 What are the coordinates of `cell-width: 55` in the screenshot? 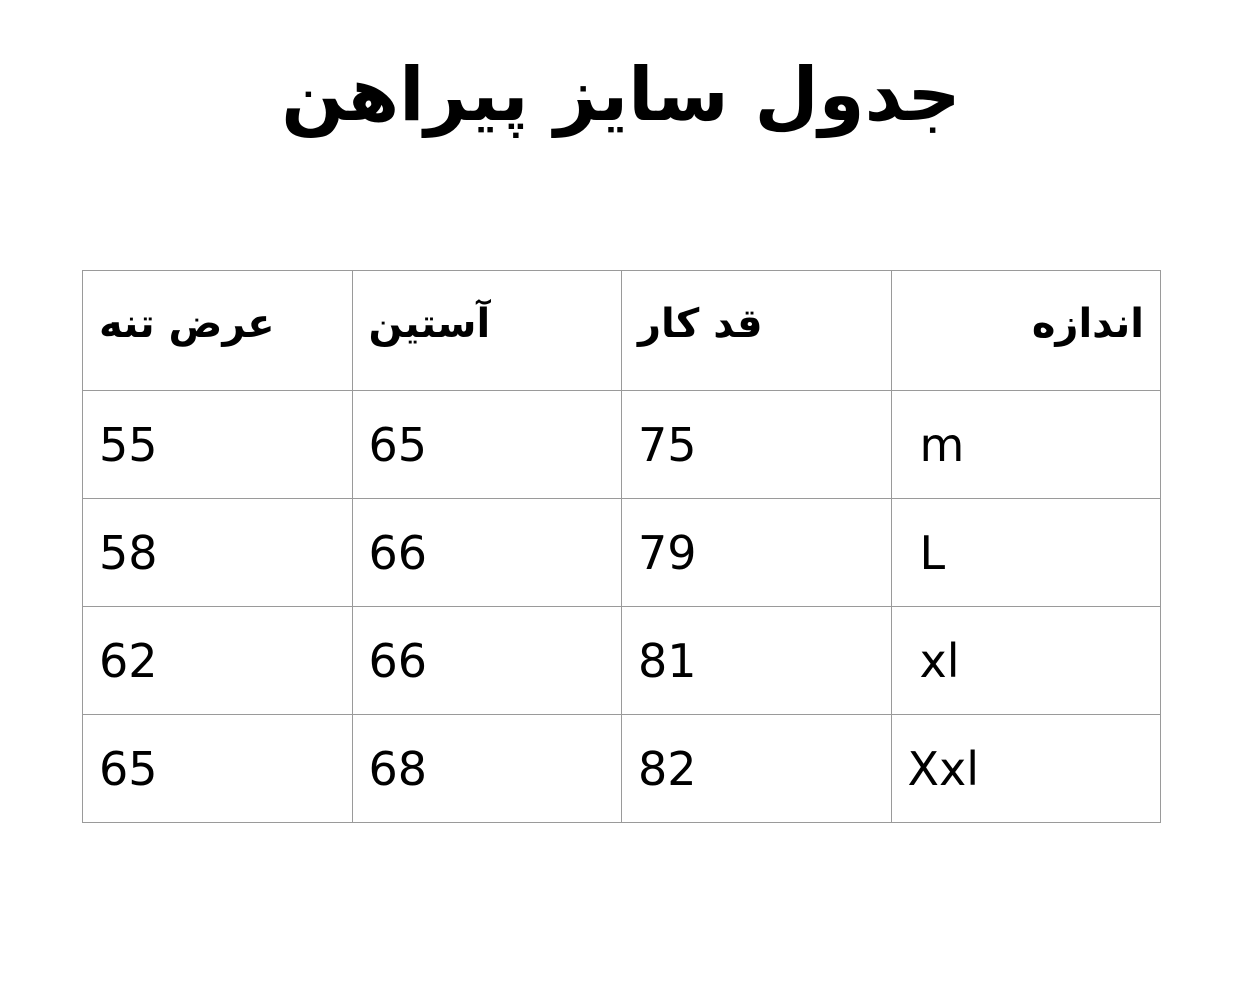 It's located at (217, 444).